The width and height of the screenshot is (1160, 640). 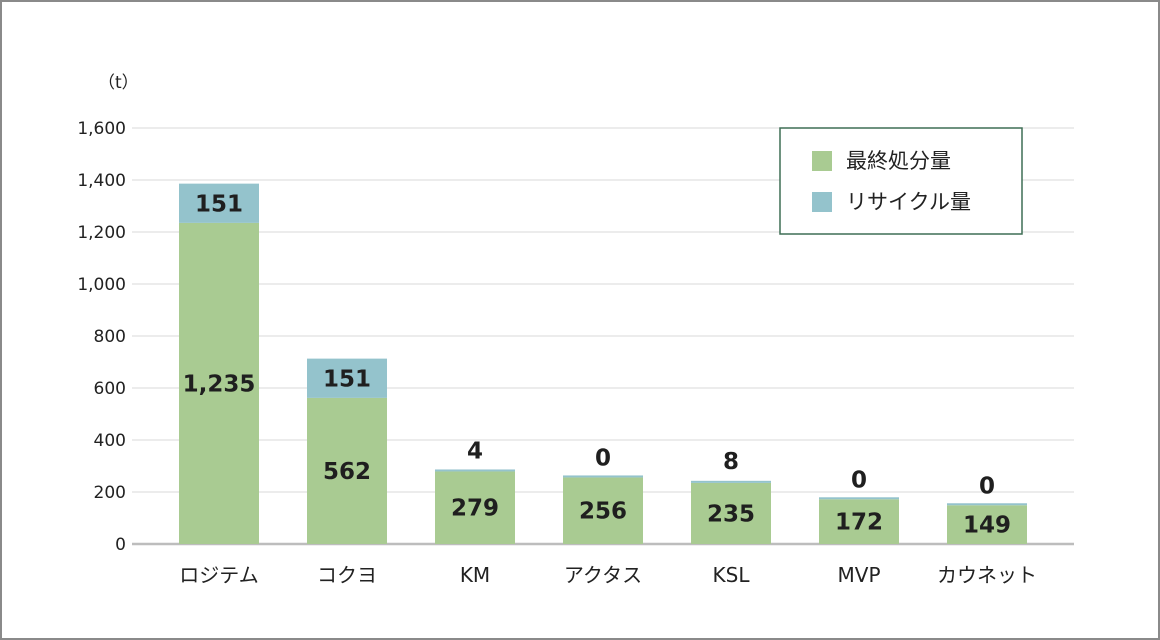 I want to click on y-tick-label: 1,400, so click(x=101, y=181).